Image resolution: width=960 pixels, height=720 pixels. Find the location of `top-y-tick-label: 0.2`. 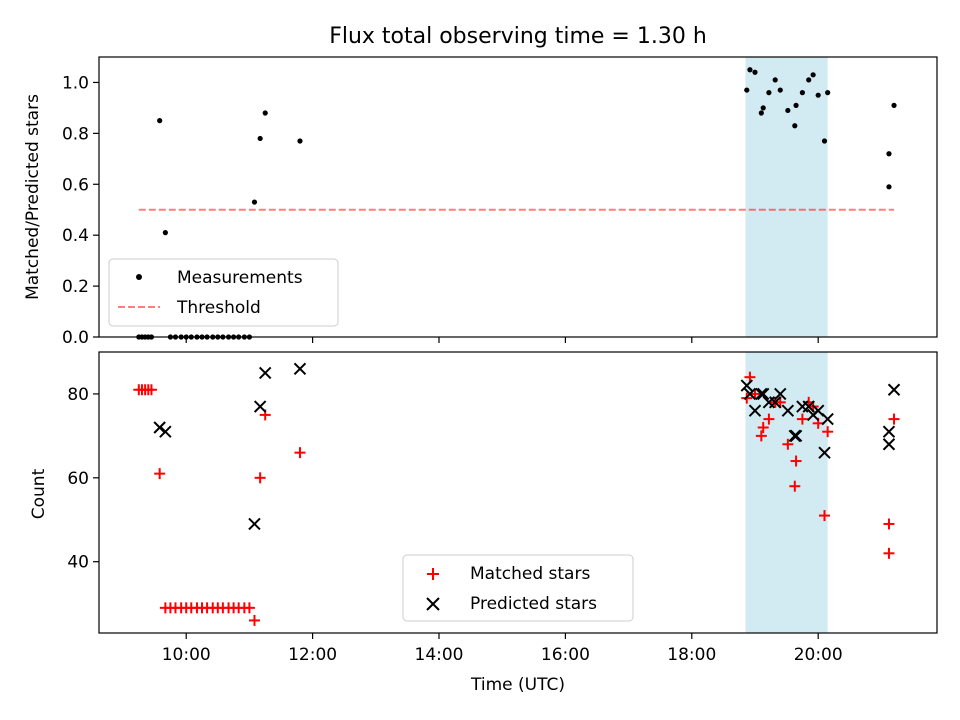

top-y-tick-label: 0.2 is located at coordinates (75, 287).